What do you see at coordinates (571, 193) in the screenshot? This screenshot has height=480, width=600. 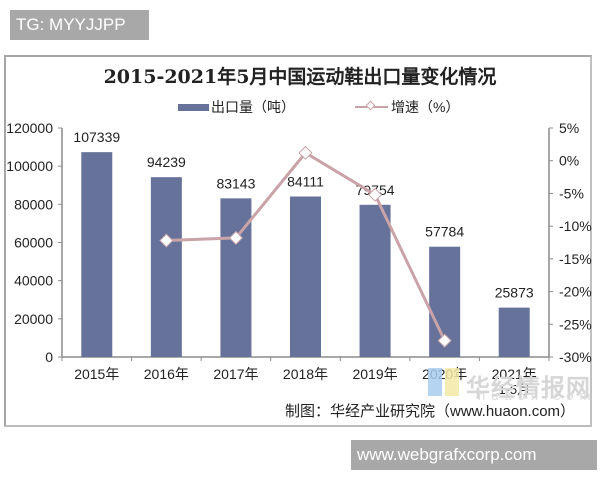 I see `svg-text: -5%` at bounding box center [571, 193].